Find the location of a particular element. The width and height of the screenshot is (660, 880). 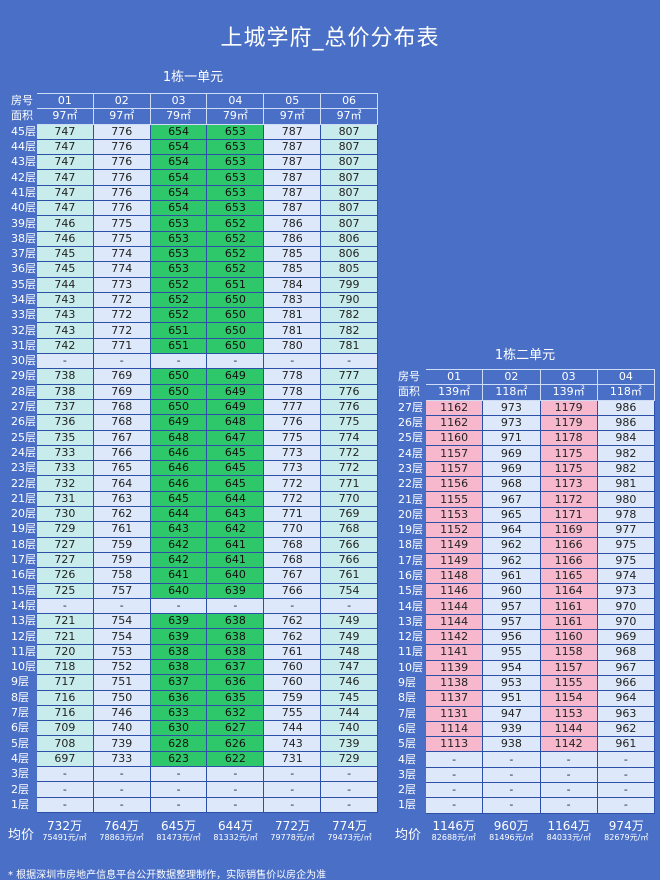

table-row: 9层 717 751 637 636 760 746 is located at coordinates (193, 682).